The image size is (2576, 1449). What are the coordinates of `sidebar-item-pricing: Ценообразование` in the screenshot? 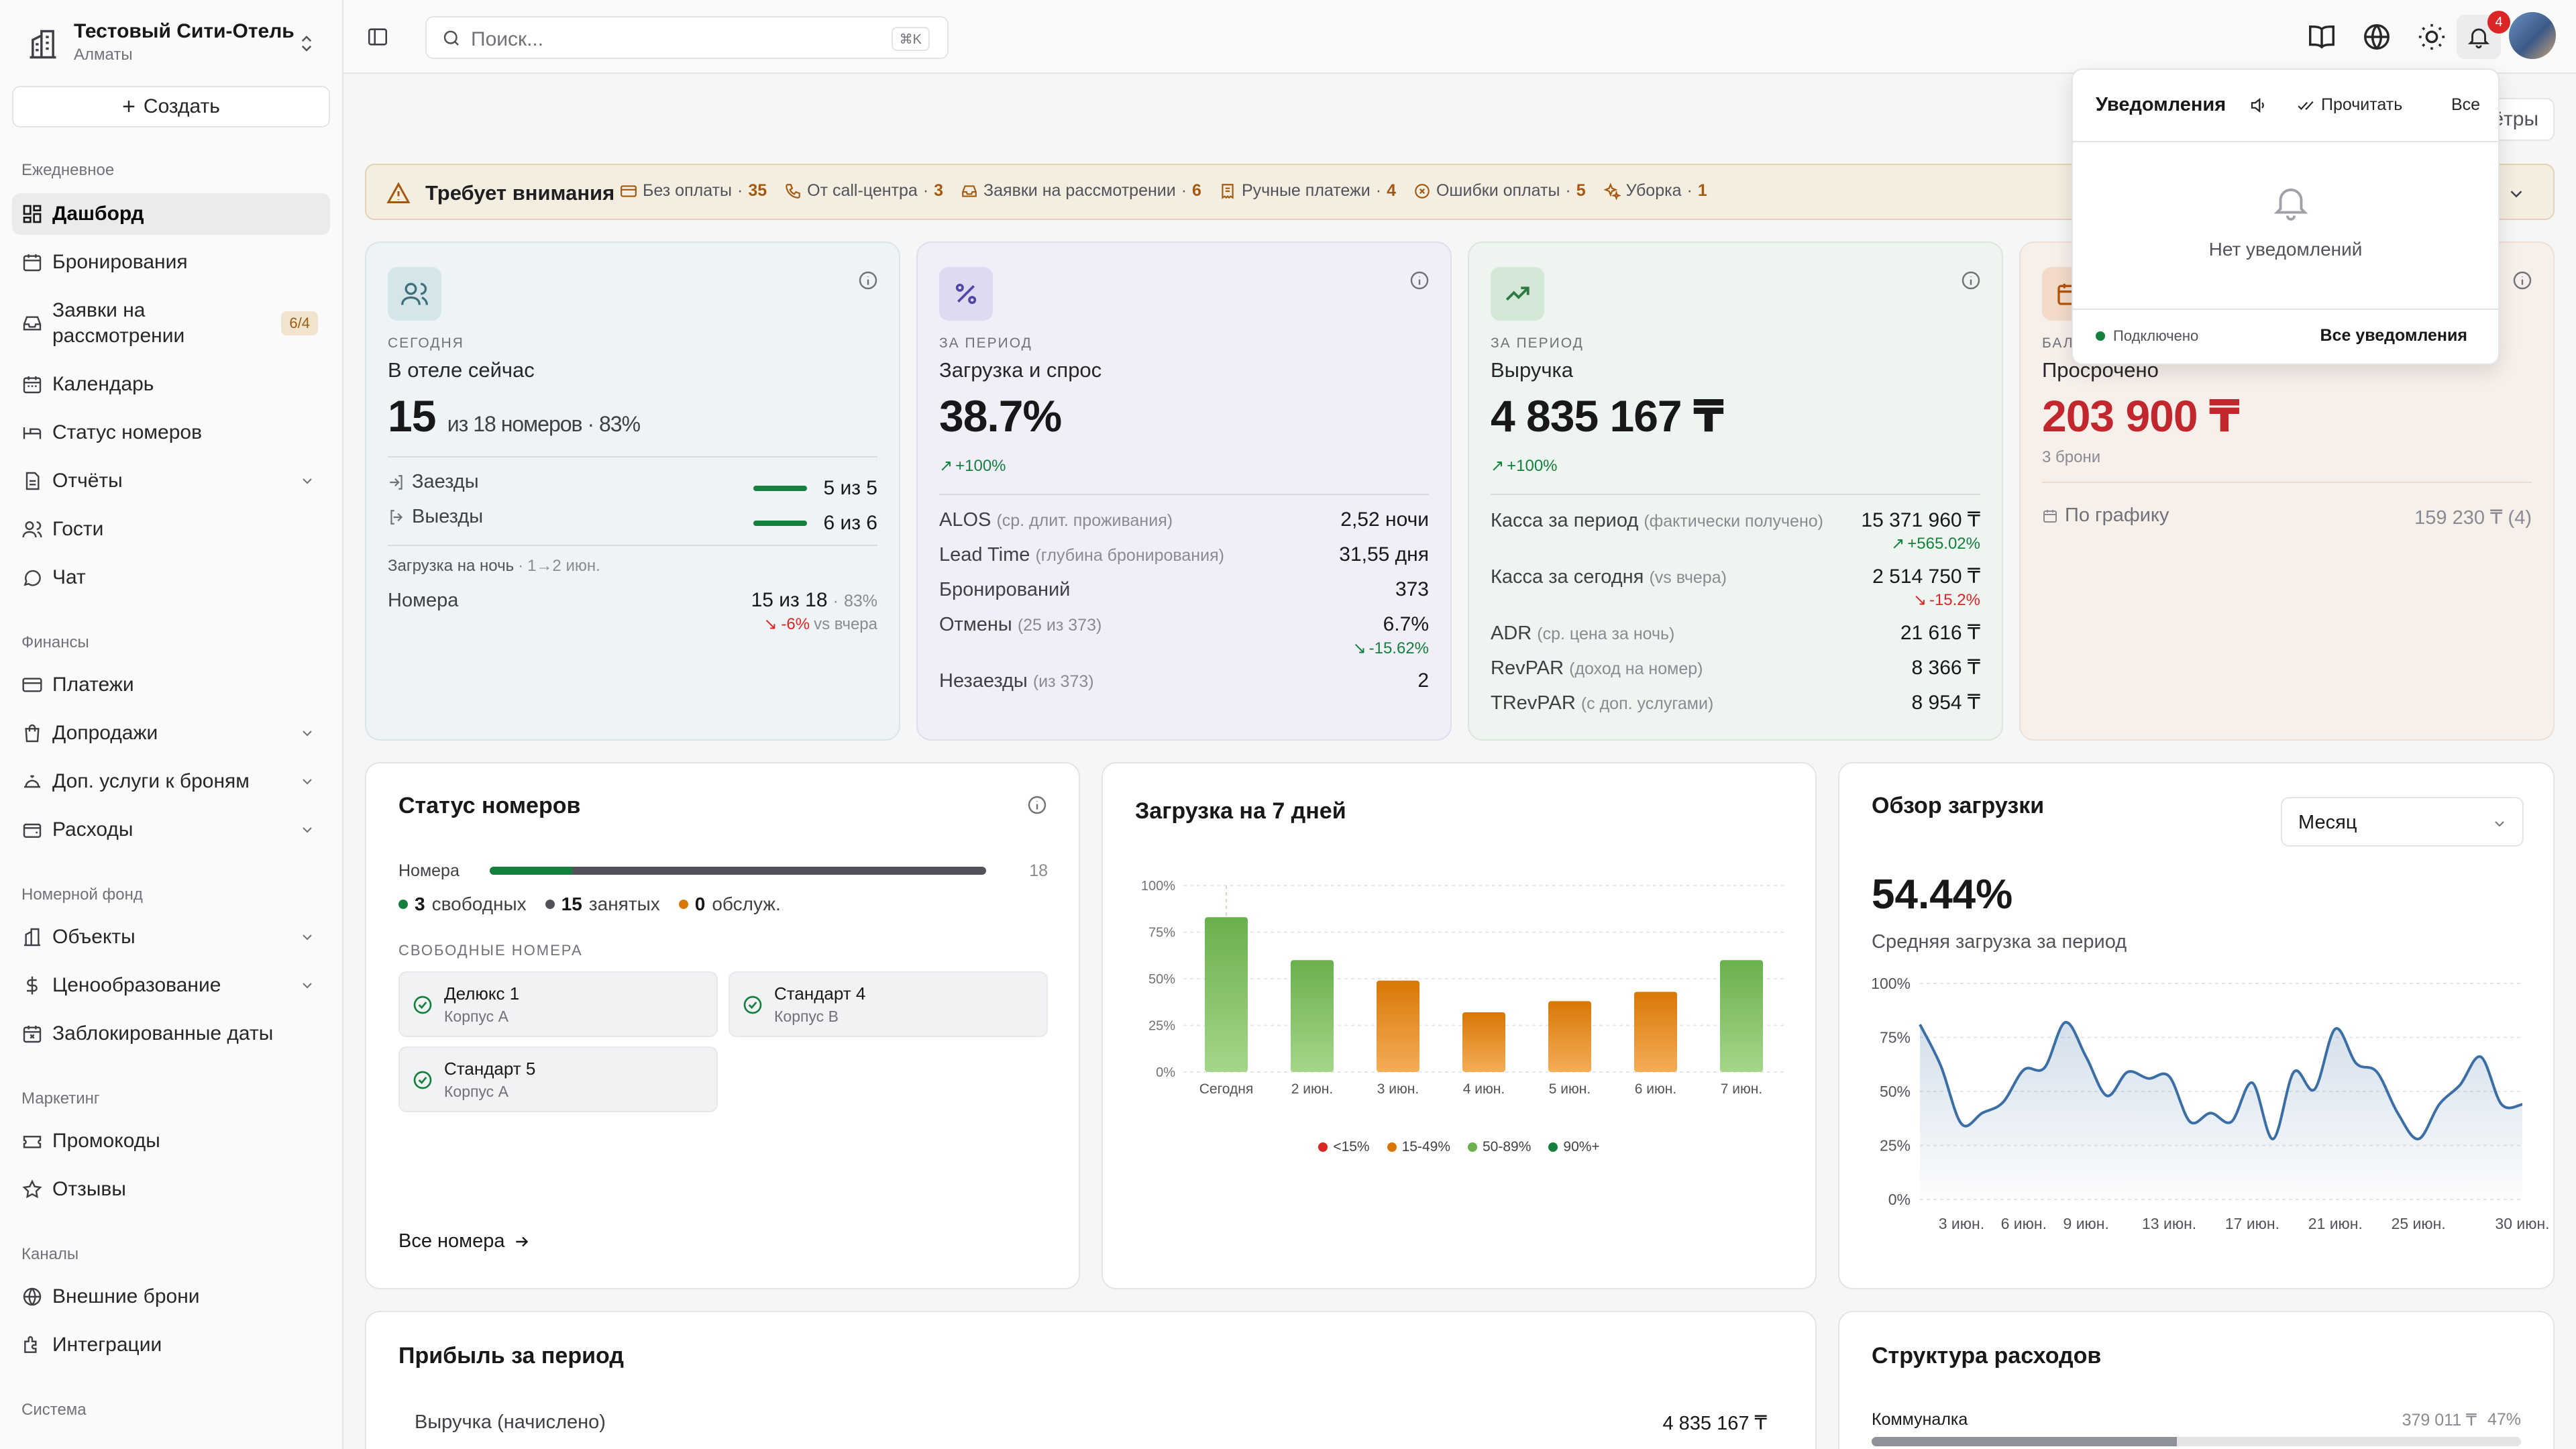 It's located at (171, 985).